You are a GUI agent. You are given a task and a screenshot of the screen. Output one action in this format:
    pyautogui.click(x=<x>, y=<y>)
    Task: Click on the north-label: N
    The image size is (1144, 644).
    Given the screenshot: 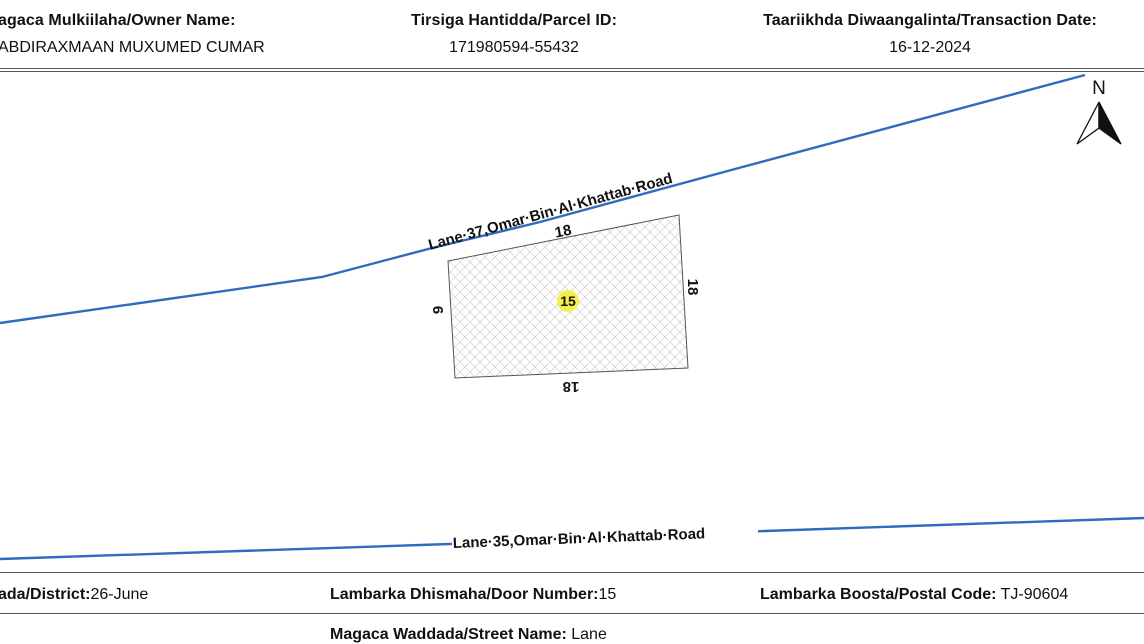 What is the action you would take?
    pyautogui.click(x=1099, y=88)
    